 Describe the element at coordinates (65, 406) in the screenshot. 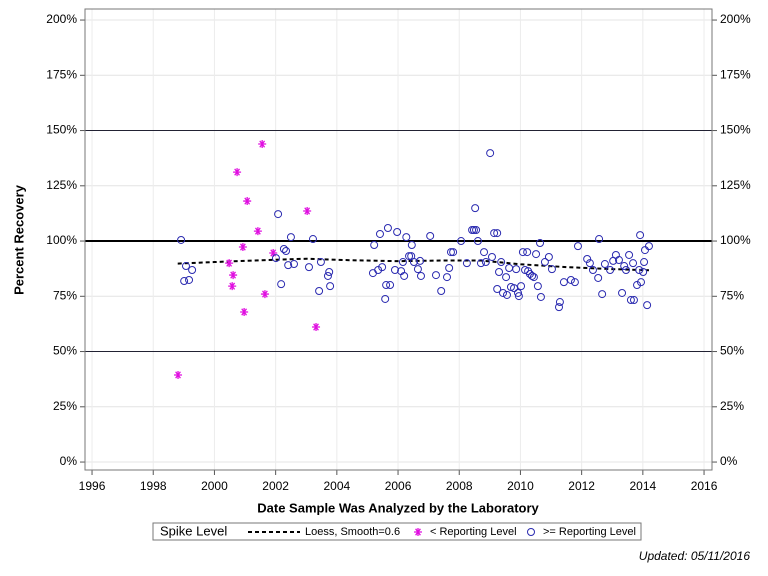

I see `y-tick-label: 25%` at that location.